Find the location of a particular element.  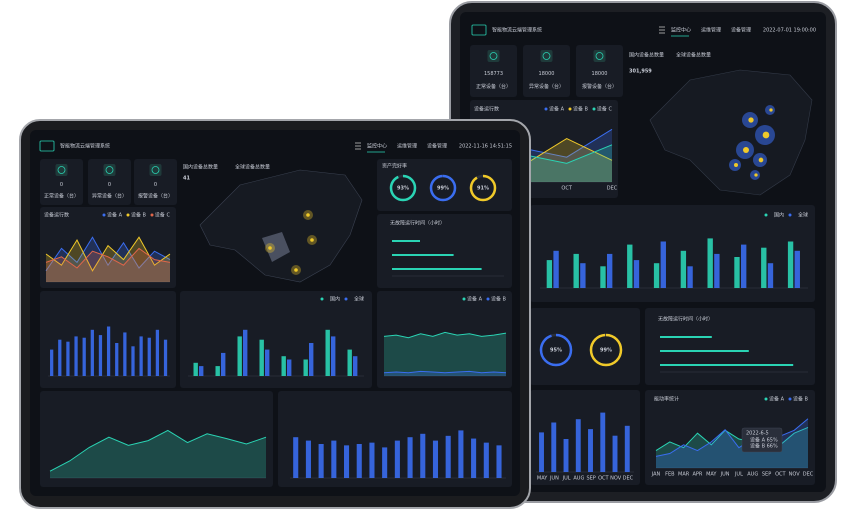

gauge-label: 99% is located at coordinates (443, 189).